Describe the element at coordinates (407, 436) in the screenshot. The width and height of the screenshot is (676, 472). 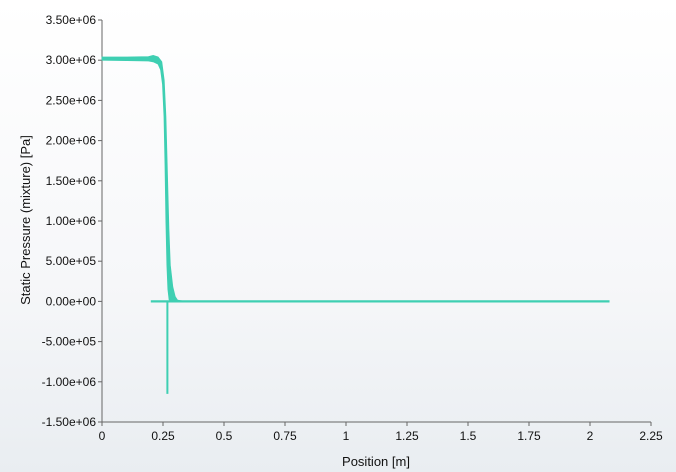
I see `x-tick-label: 1.25` at that location.